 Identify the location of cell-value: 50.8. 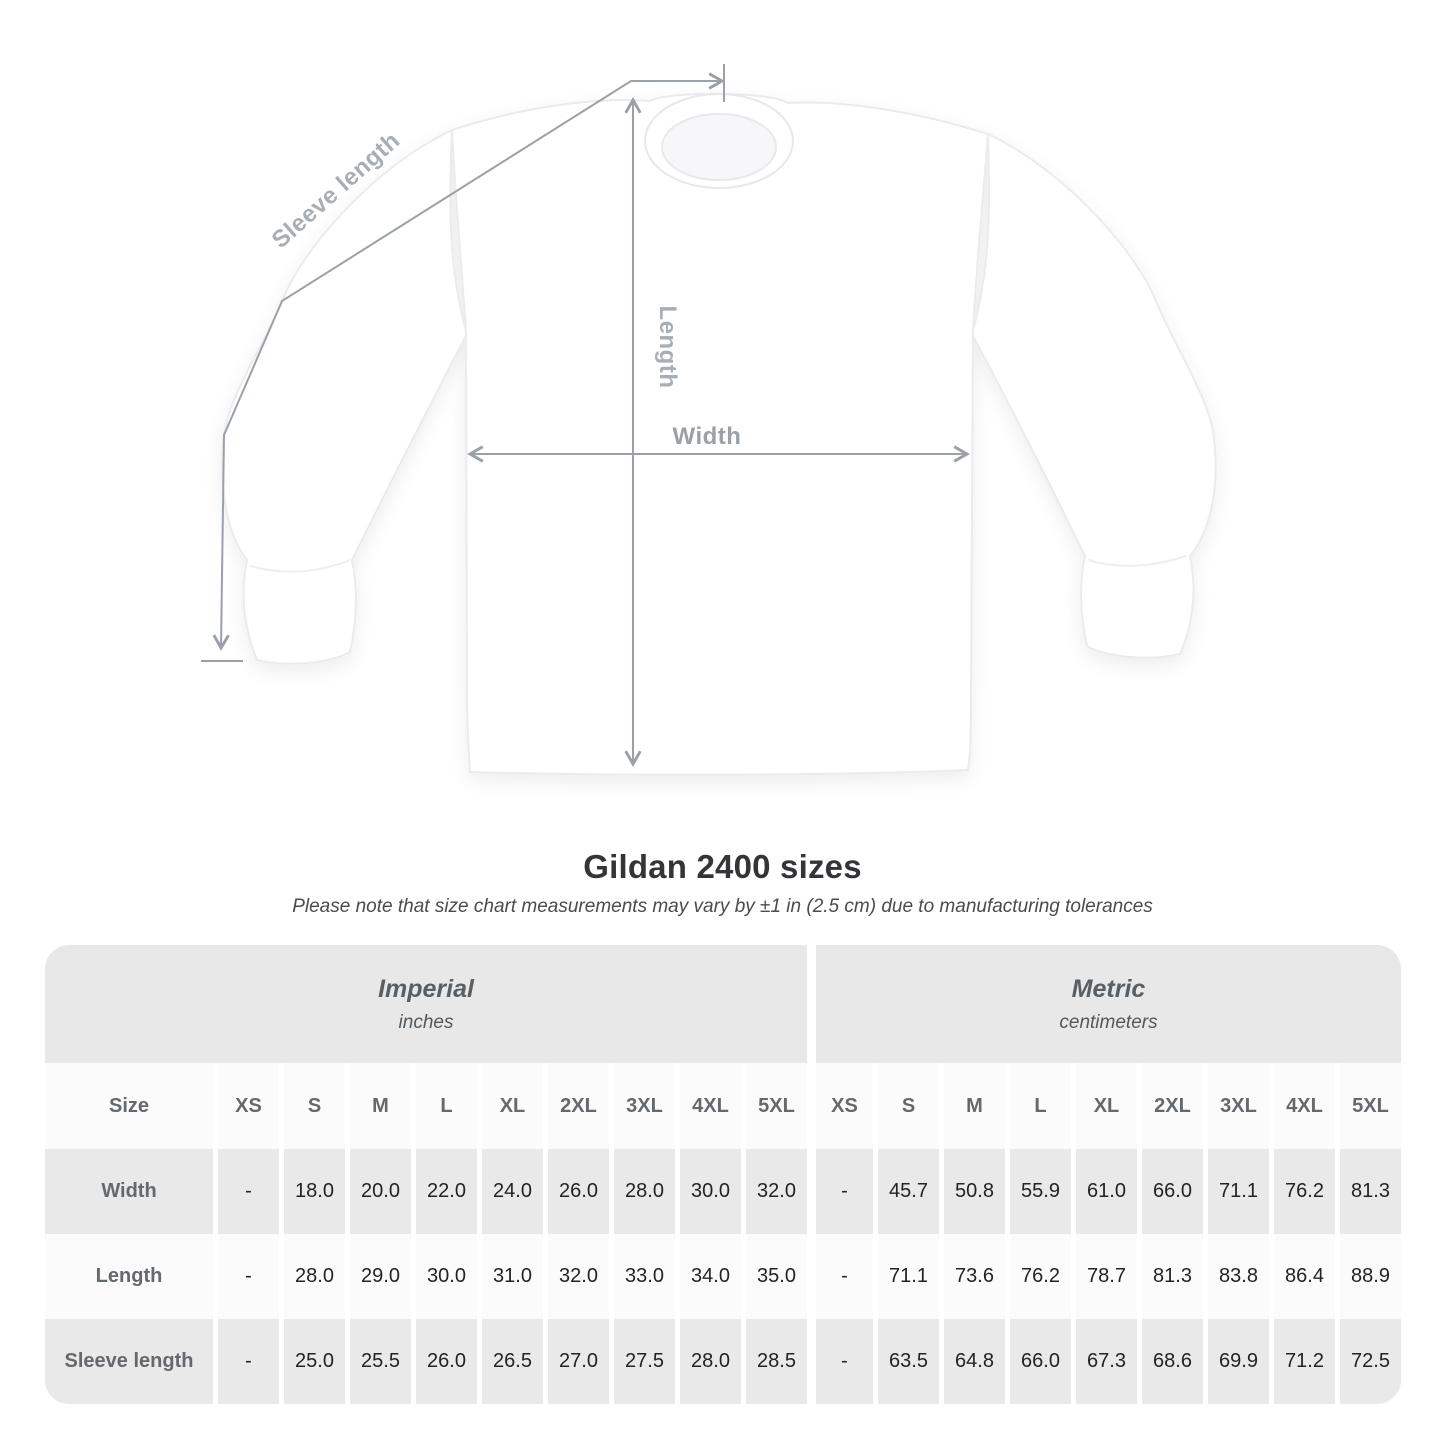
(974, 1191).